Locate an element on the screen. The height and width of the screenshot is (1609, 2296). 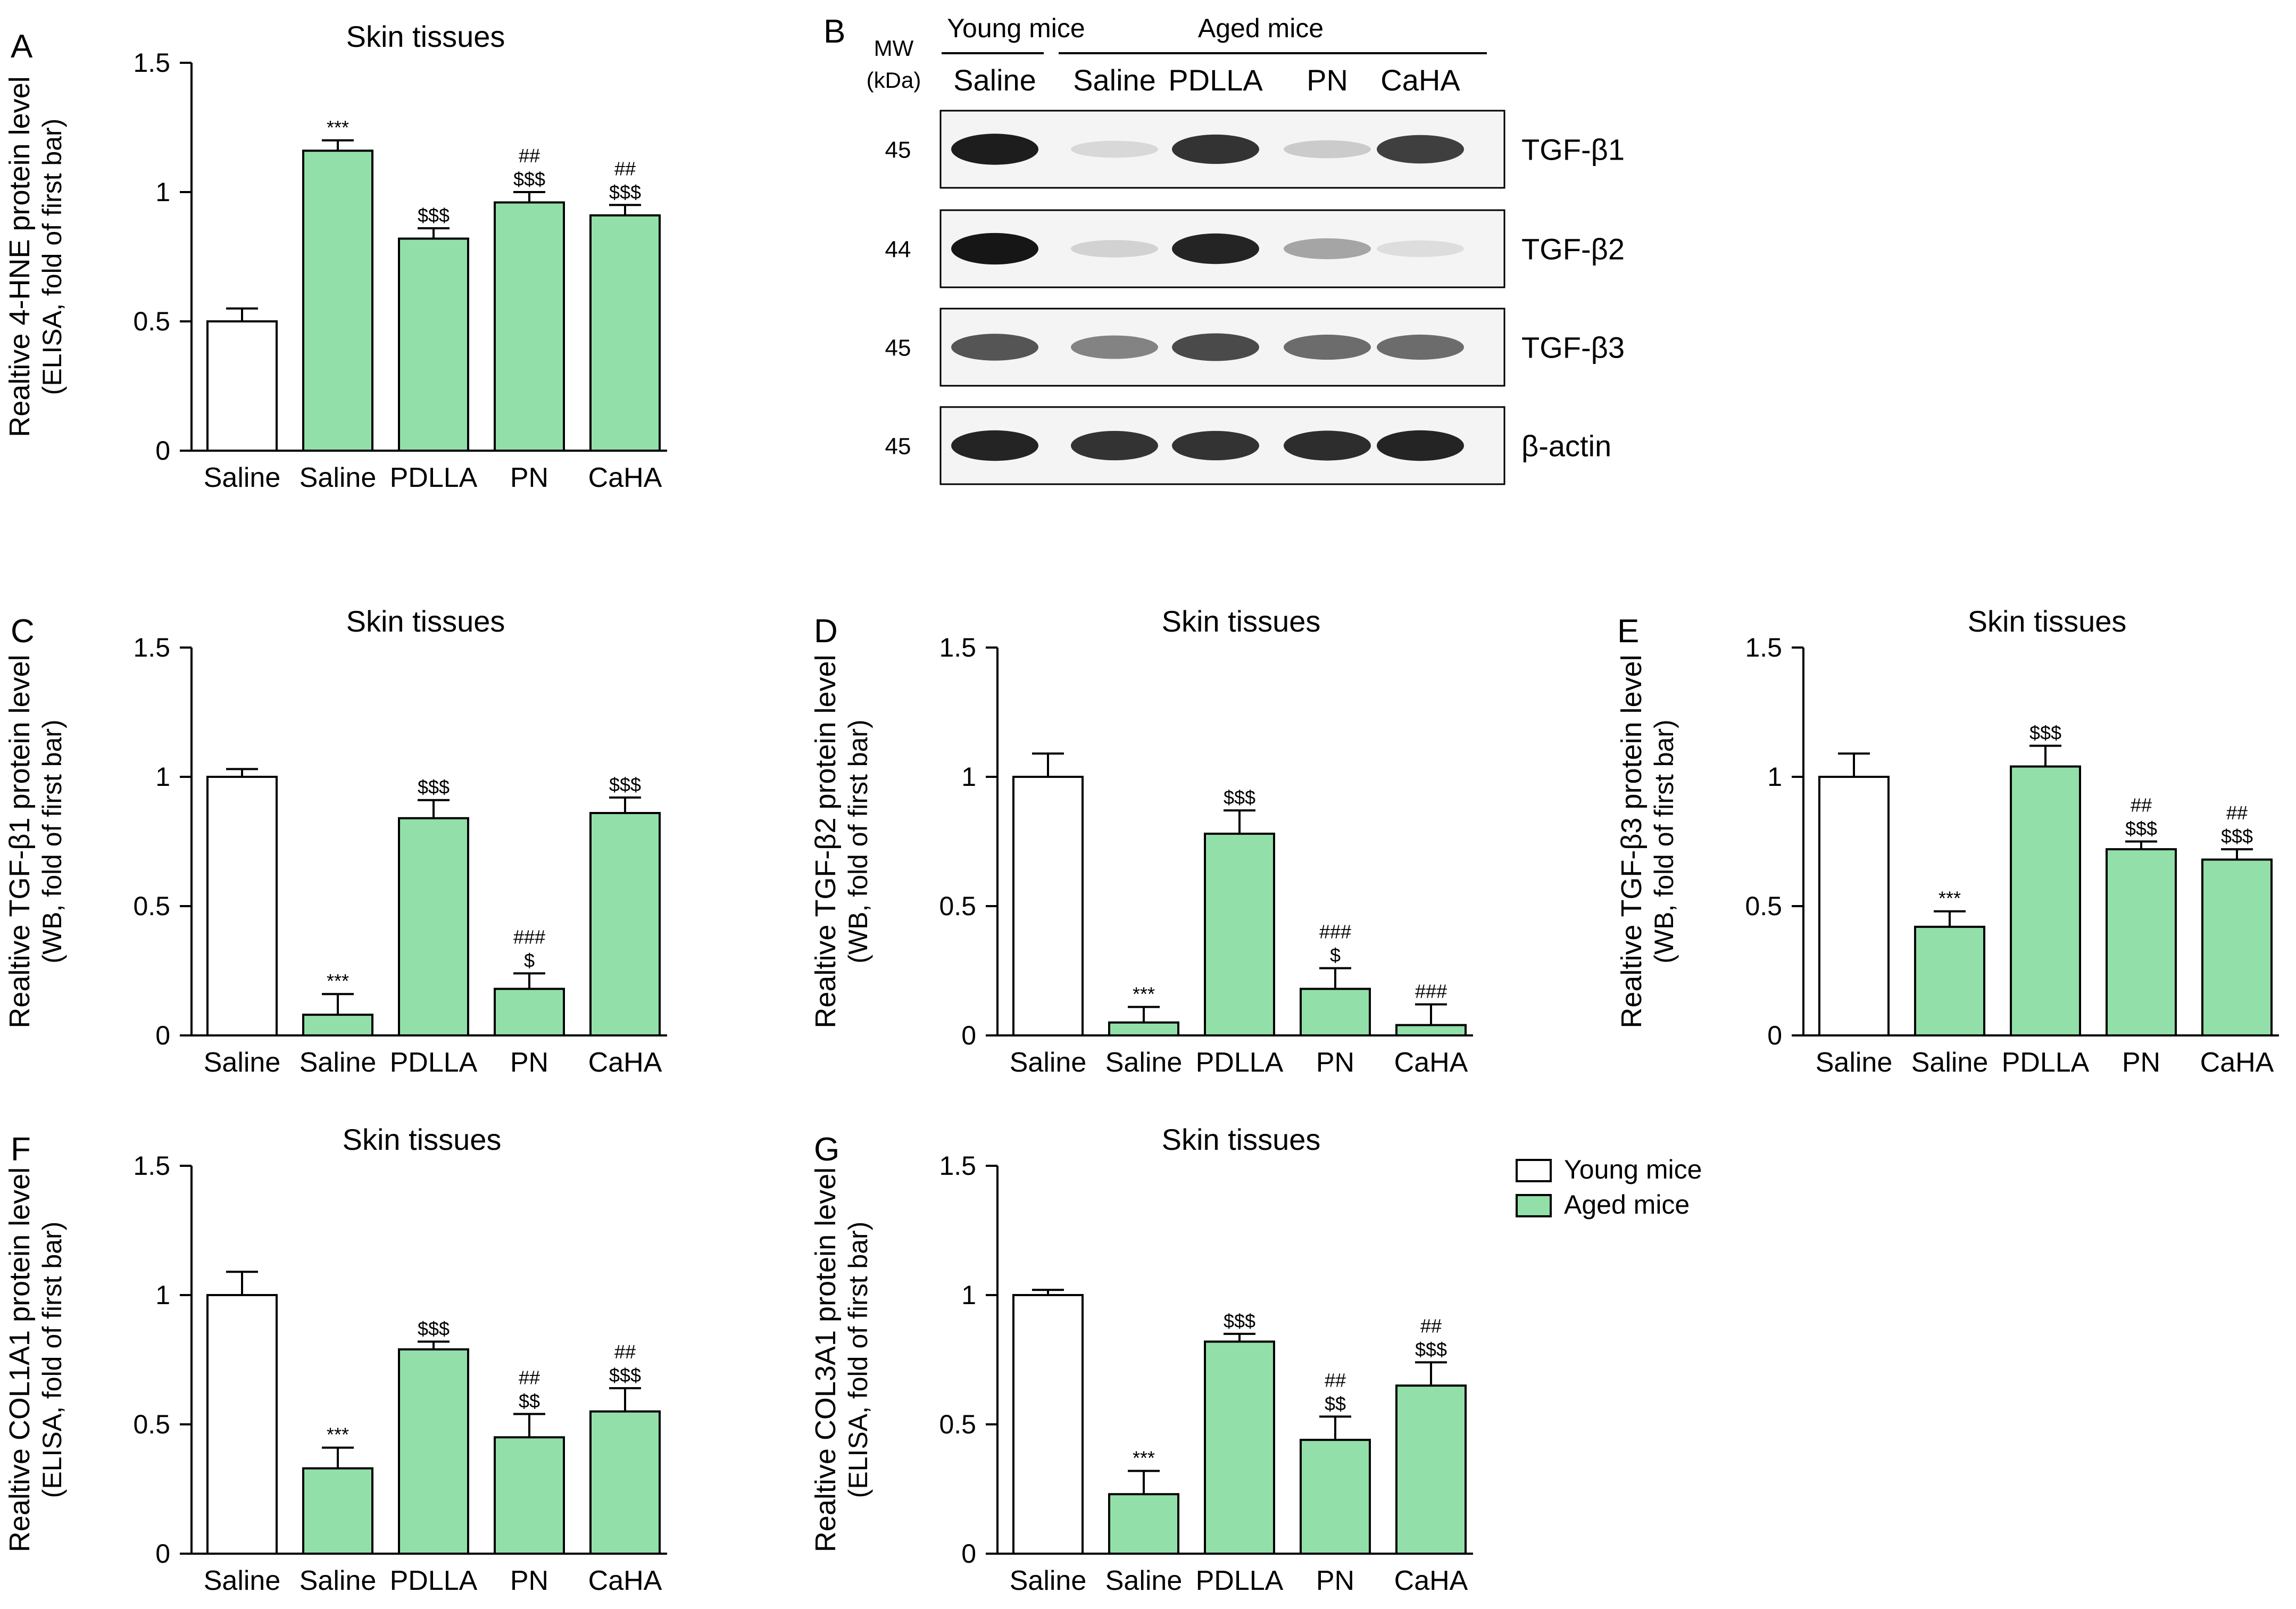
mw-value: 45 is located at coordinates (898, 447).